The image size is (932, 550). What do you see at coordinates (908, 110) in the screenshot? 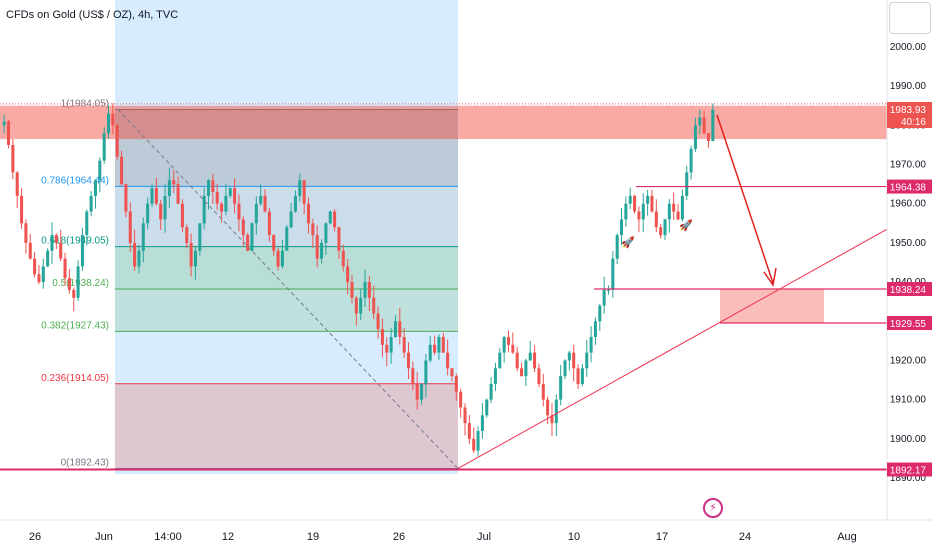
I see `price-label: 1983.93` at bounding box center [908, 110].